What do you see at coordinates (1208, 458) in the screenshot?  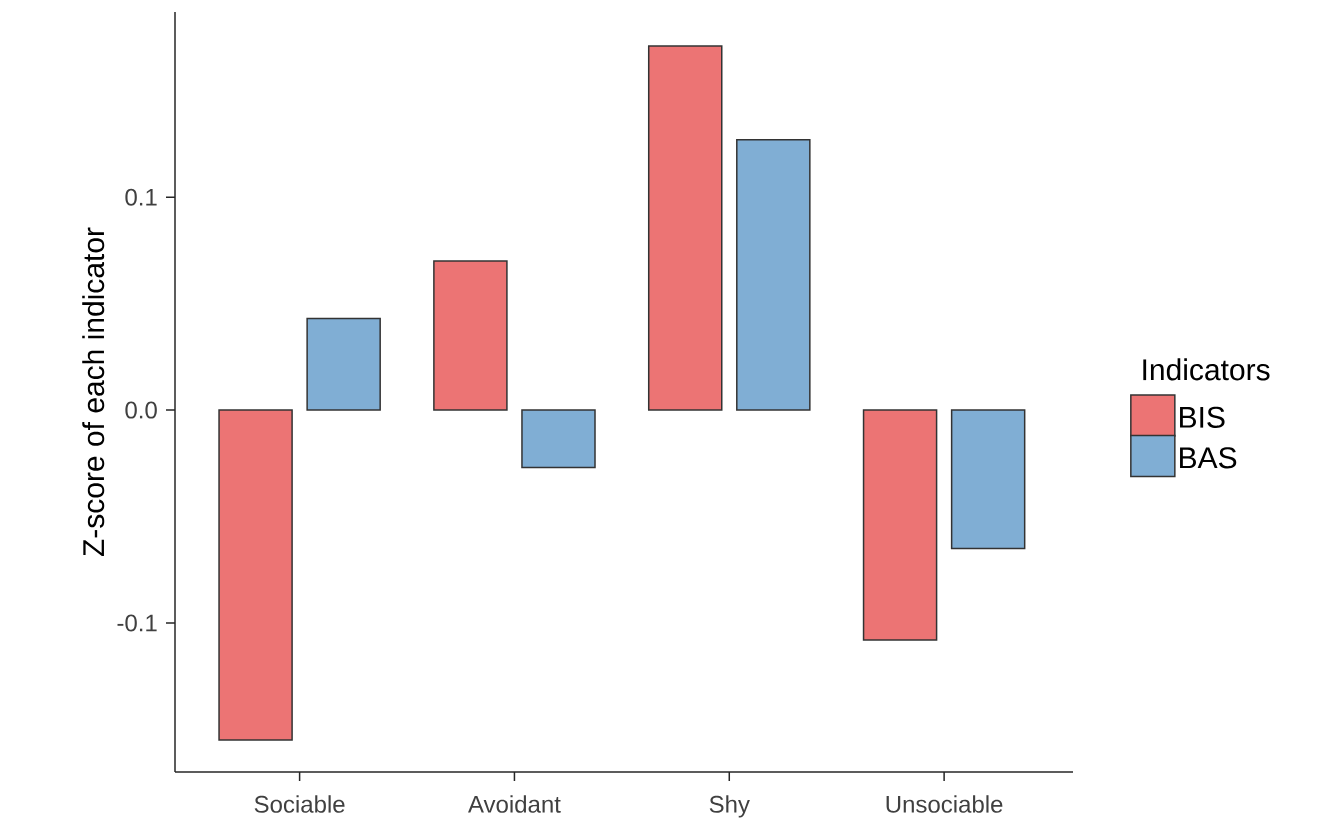 I see `legend-label: BAS` at bounding box center [1208, 458].